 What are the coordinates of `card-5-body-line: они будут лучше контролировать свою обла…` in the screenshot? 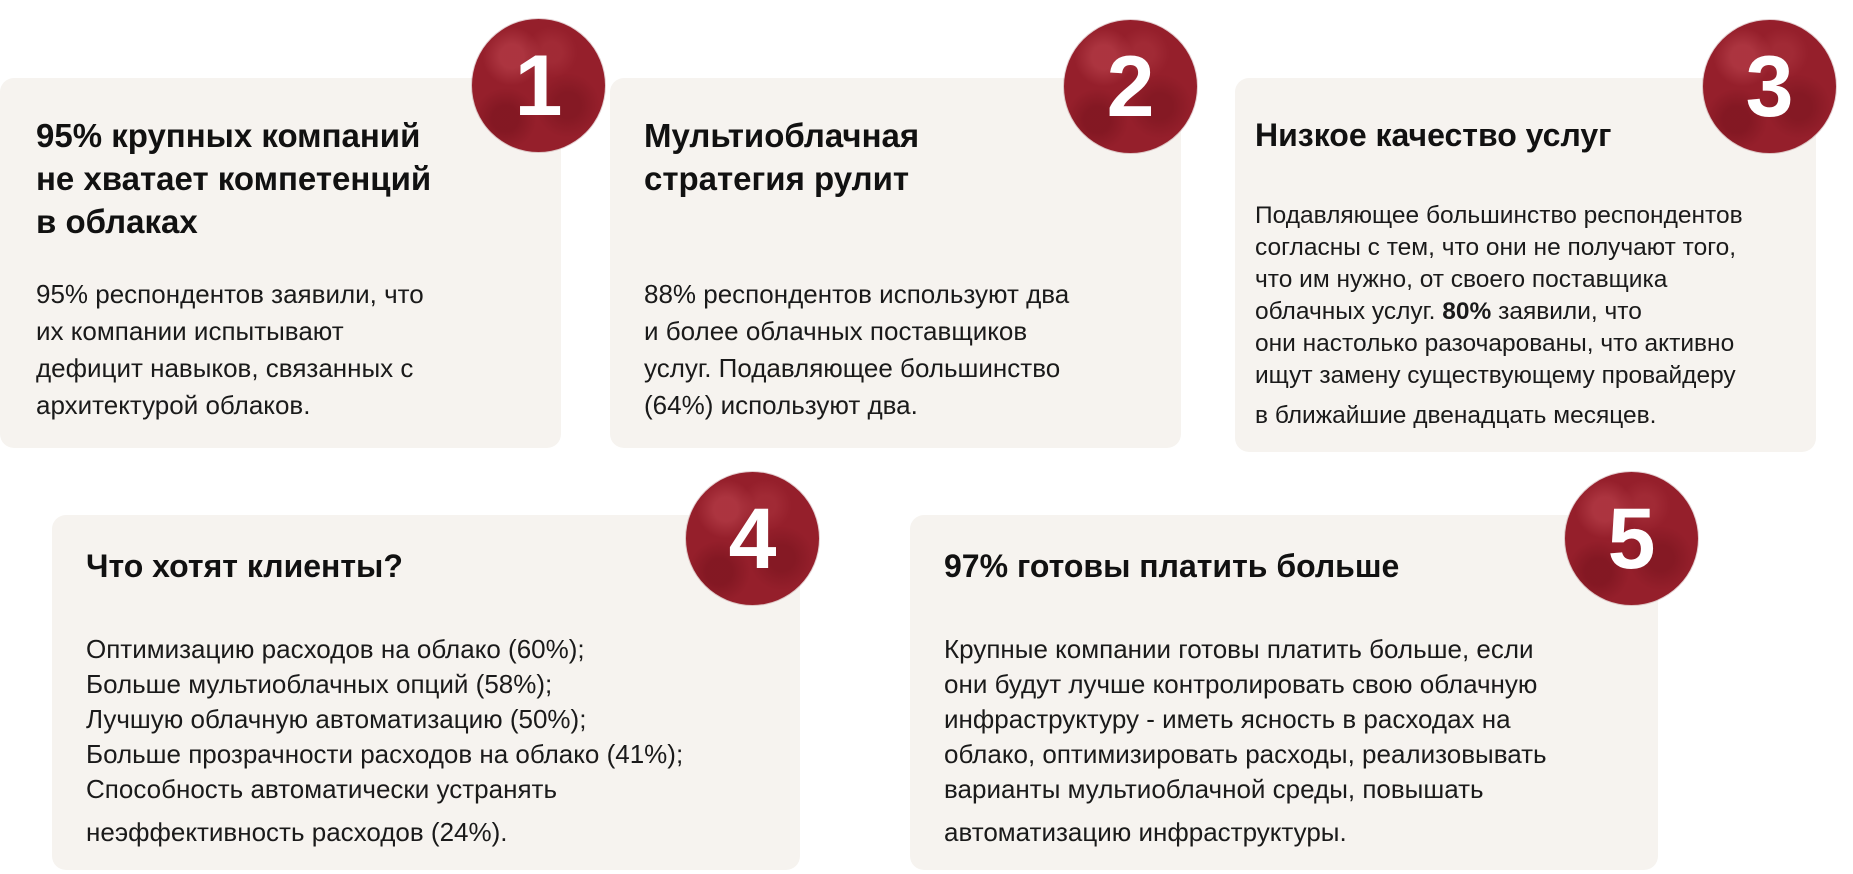 It's located at (1241, 684).